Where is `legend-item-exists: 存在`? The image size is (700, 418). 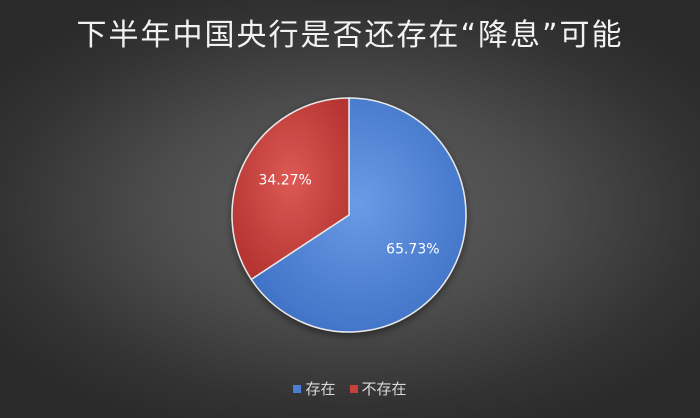
legend-item-exists: 存在 is located at coordinates (314, 388).